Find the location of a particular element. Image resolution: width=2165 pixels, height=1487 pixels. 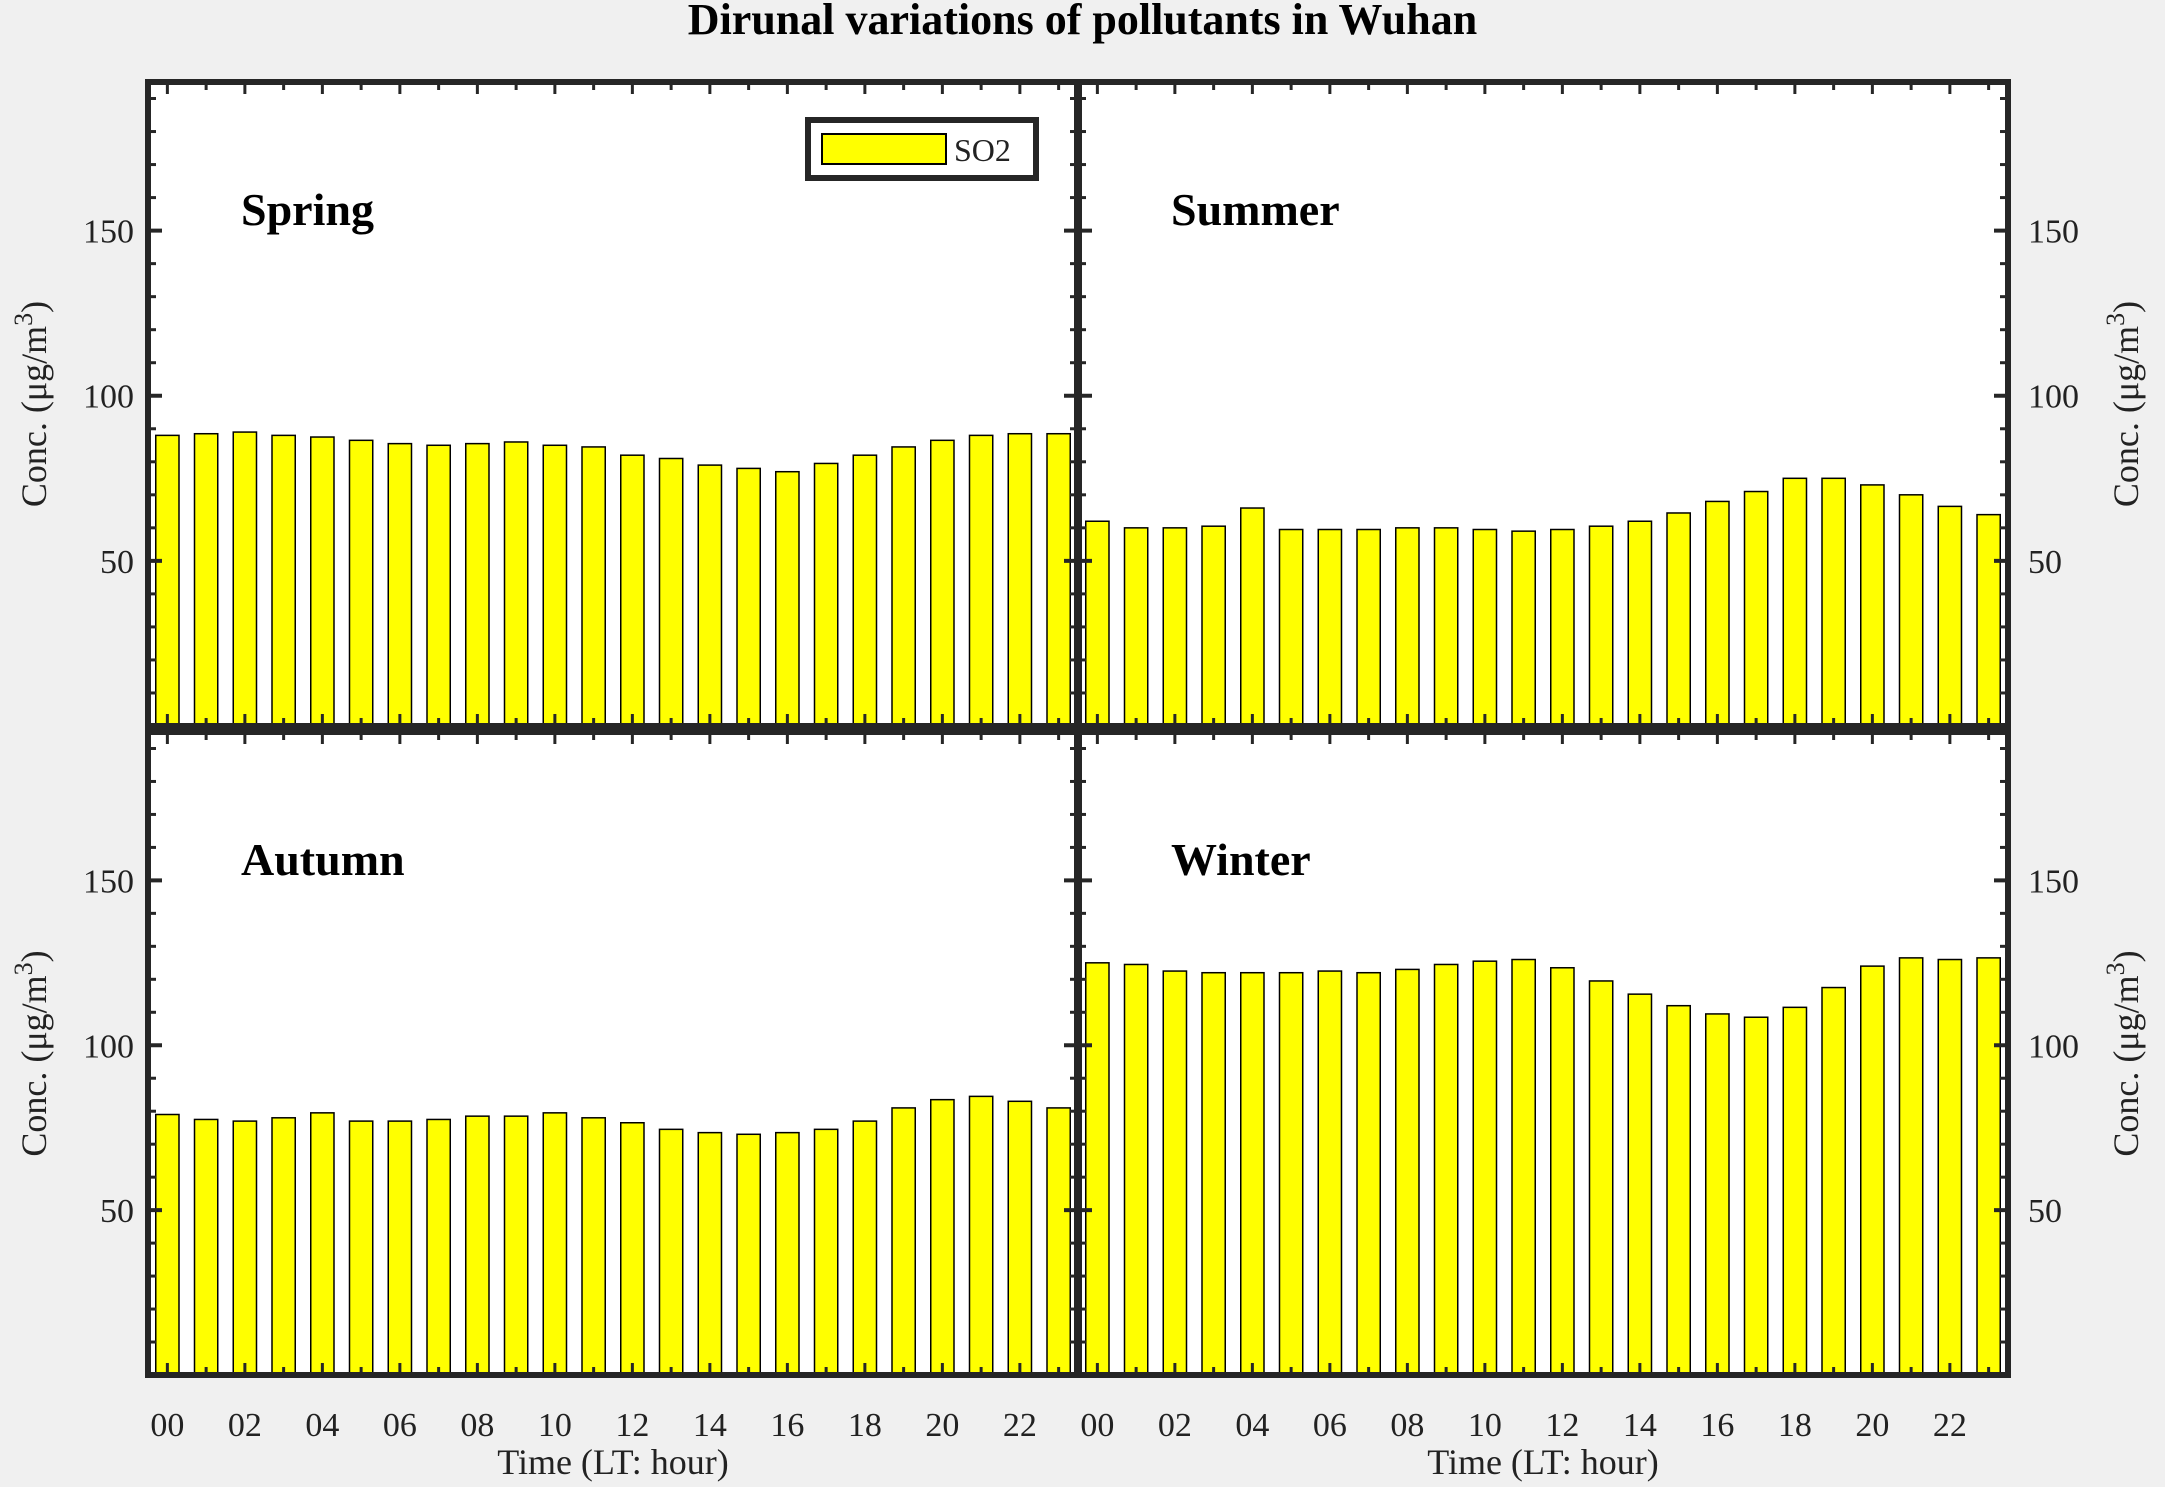

legend-entry: SO2 is located at coordinates (982, 150).